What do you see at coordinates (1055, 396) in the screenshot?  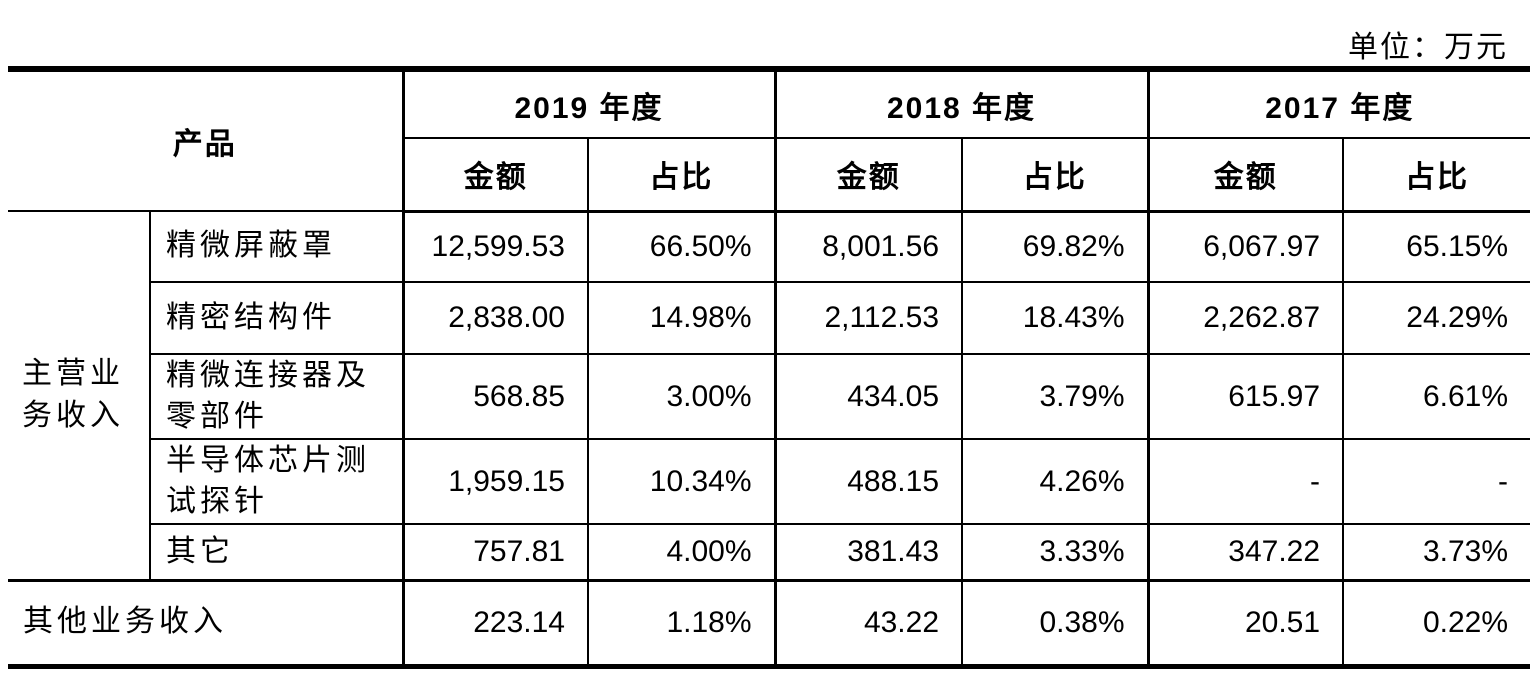 I see `ratio-cell: 3.79%` at bounding box center [1055, 396].